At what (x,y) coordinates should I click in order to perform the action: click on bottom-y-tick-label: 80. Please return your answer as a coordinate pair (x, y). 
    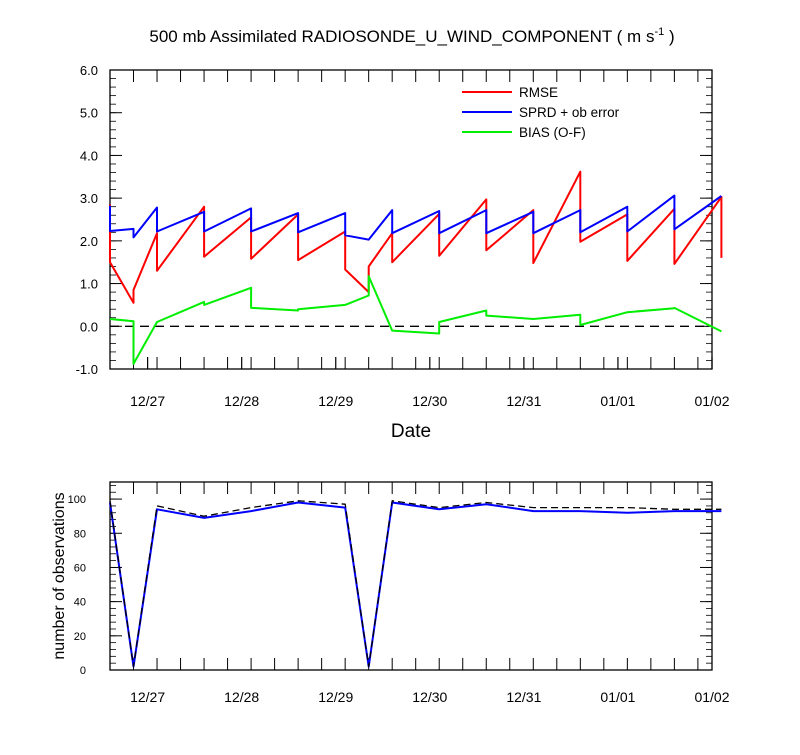
    Looking at the image, I should click on (80, 534).